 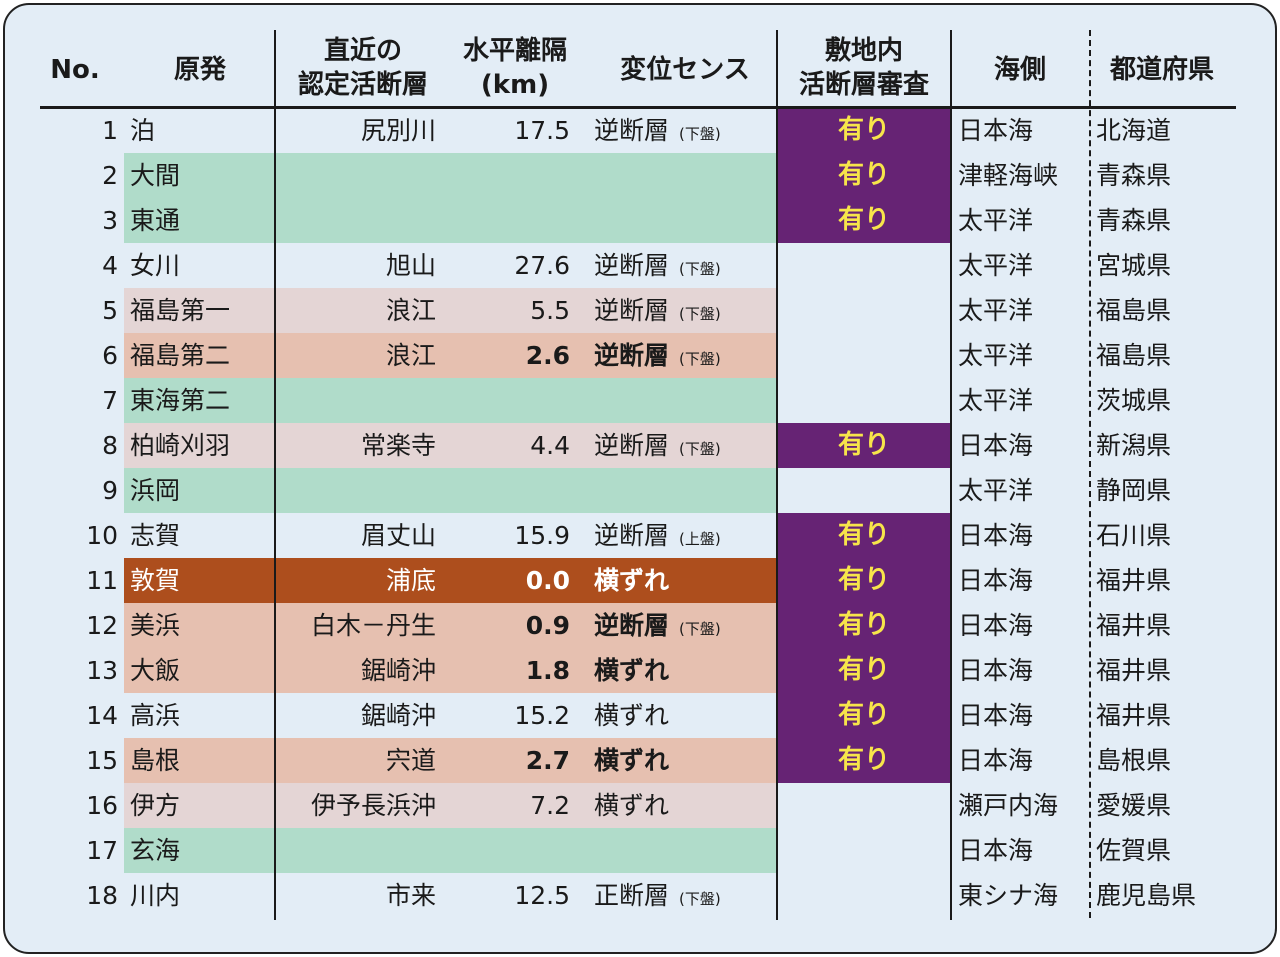 What do you see at coordinates (398, 670) in the screenshot?
I see `fault-name-text: 鋸崎沖` at bounding box center [398, 670].